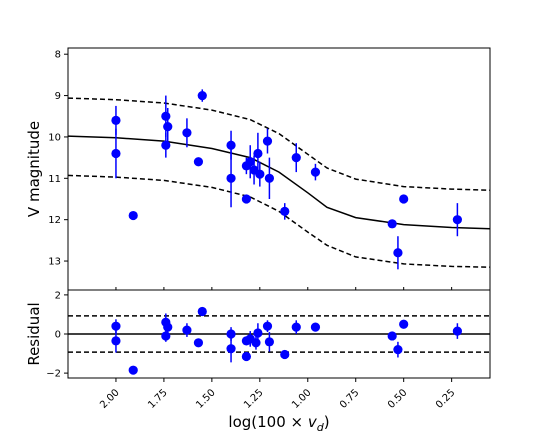  I want to click on main-y-axis-title: V magnitude, so click(34, 169).